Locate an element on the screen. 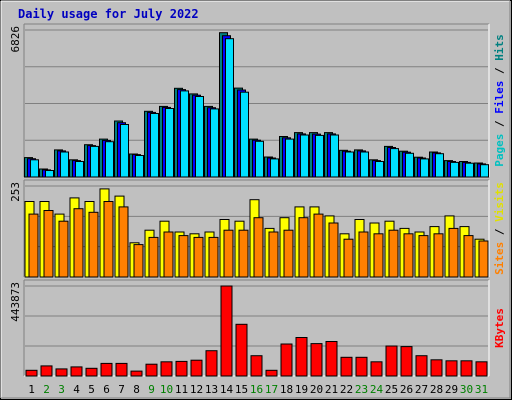  x-tick-label: 29 is located at coordinates (451, 389).